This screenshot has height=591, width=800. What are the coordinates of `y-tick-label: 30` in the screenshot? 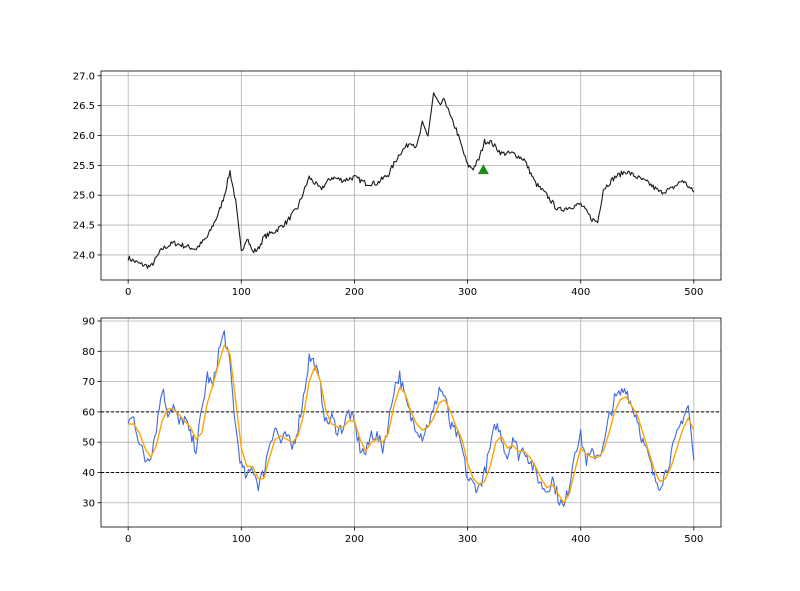 It's located at (88, 503).